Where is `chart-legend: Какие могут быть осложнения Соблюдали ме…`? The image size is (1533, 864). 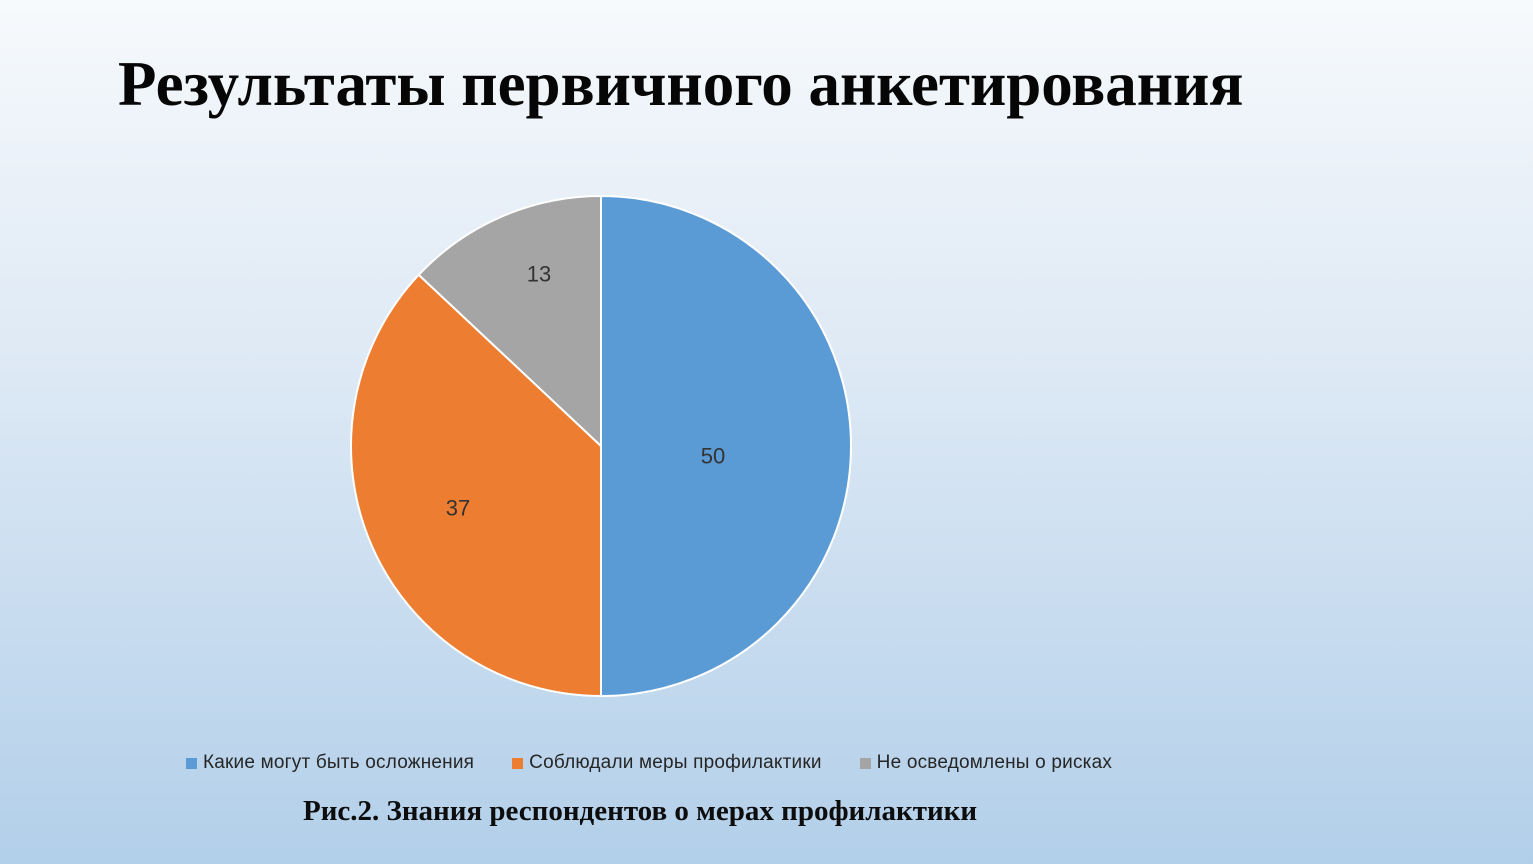 chart-legend: Какие могут быть осложнения Соблюдали ме… is located at coordinates (649, 763).